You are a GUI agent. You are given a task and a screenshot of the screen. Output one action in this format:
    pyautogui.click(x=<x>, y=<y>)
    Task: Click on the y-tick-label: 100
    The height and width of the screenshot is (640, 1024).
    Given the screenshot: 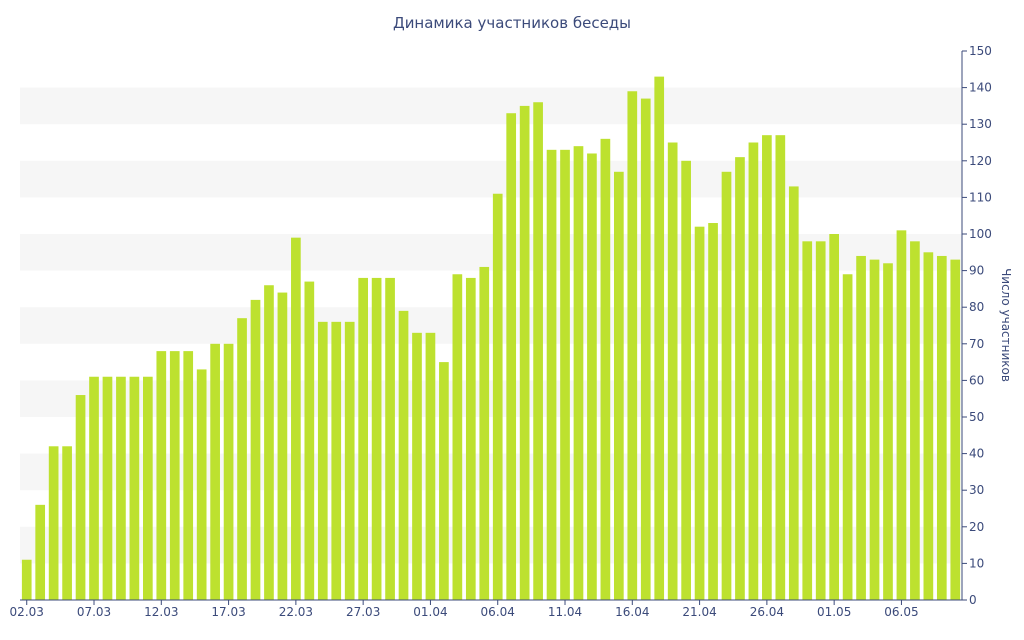 What is the action you would take?
    pyautogui.click(x=980, y=234)
    